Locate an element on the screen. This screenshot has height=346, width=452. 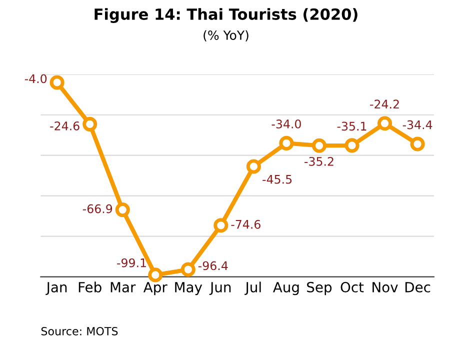
data-label: -66.9 is located at coordinates (97, 209).